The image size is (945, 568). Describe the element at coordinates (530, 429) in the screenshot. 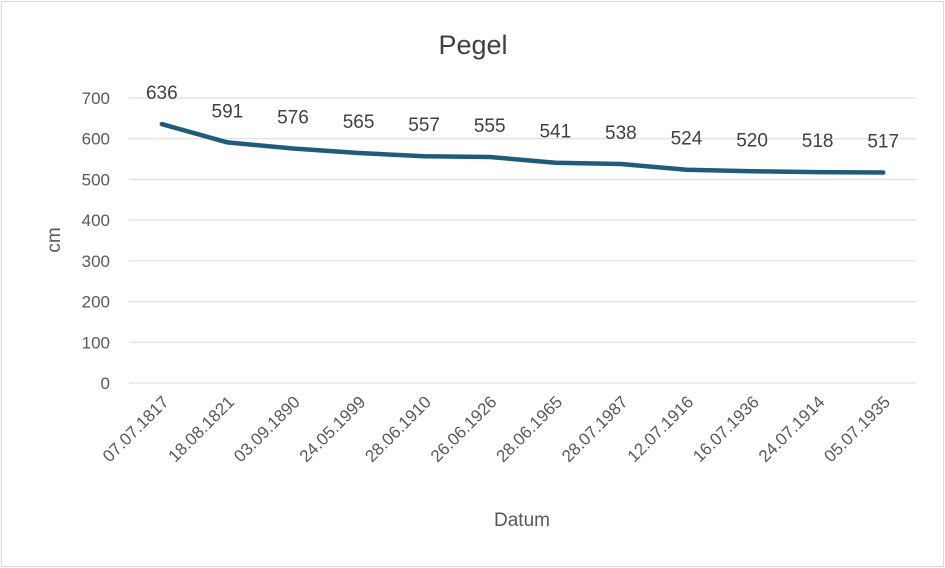

I see `x-tick-label: 28.06.1965` at that location.